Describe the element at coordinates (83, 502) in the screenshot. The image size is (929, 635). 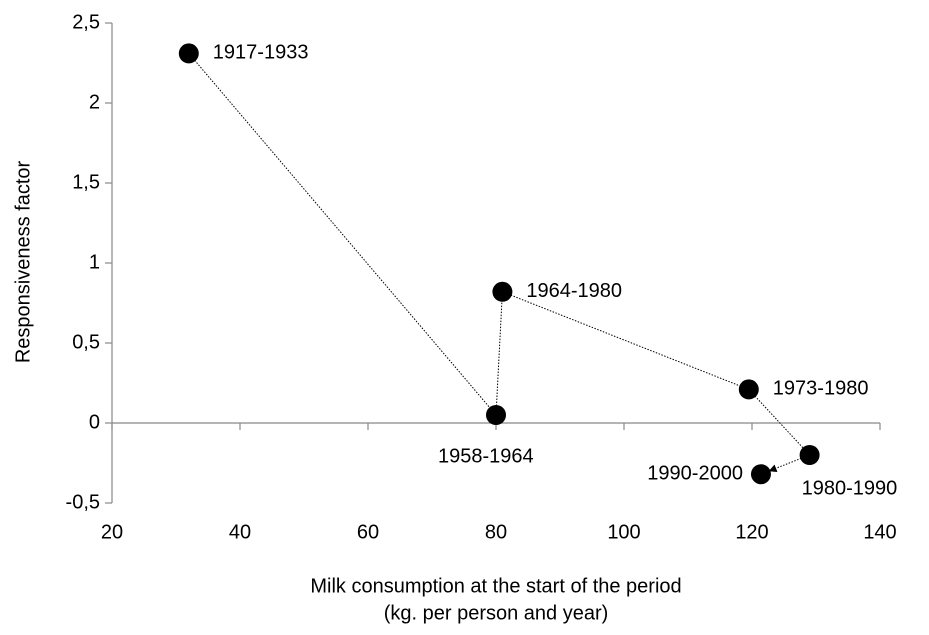
I see `y-tick-label: -0,5` at that location.